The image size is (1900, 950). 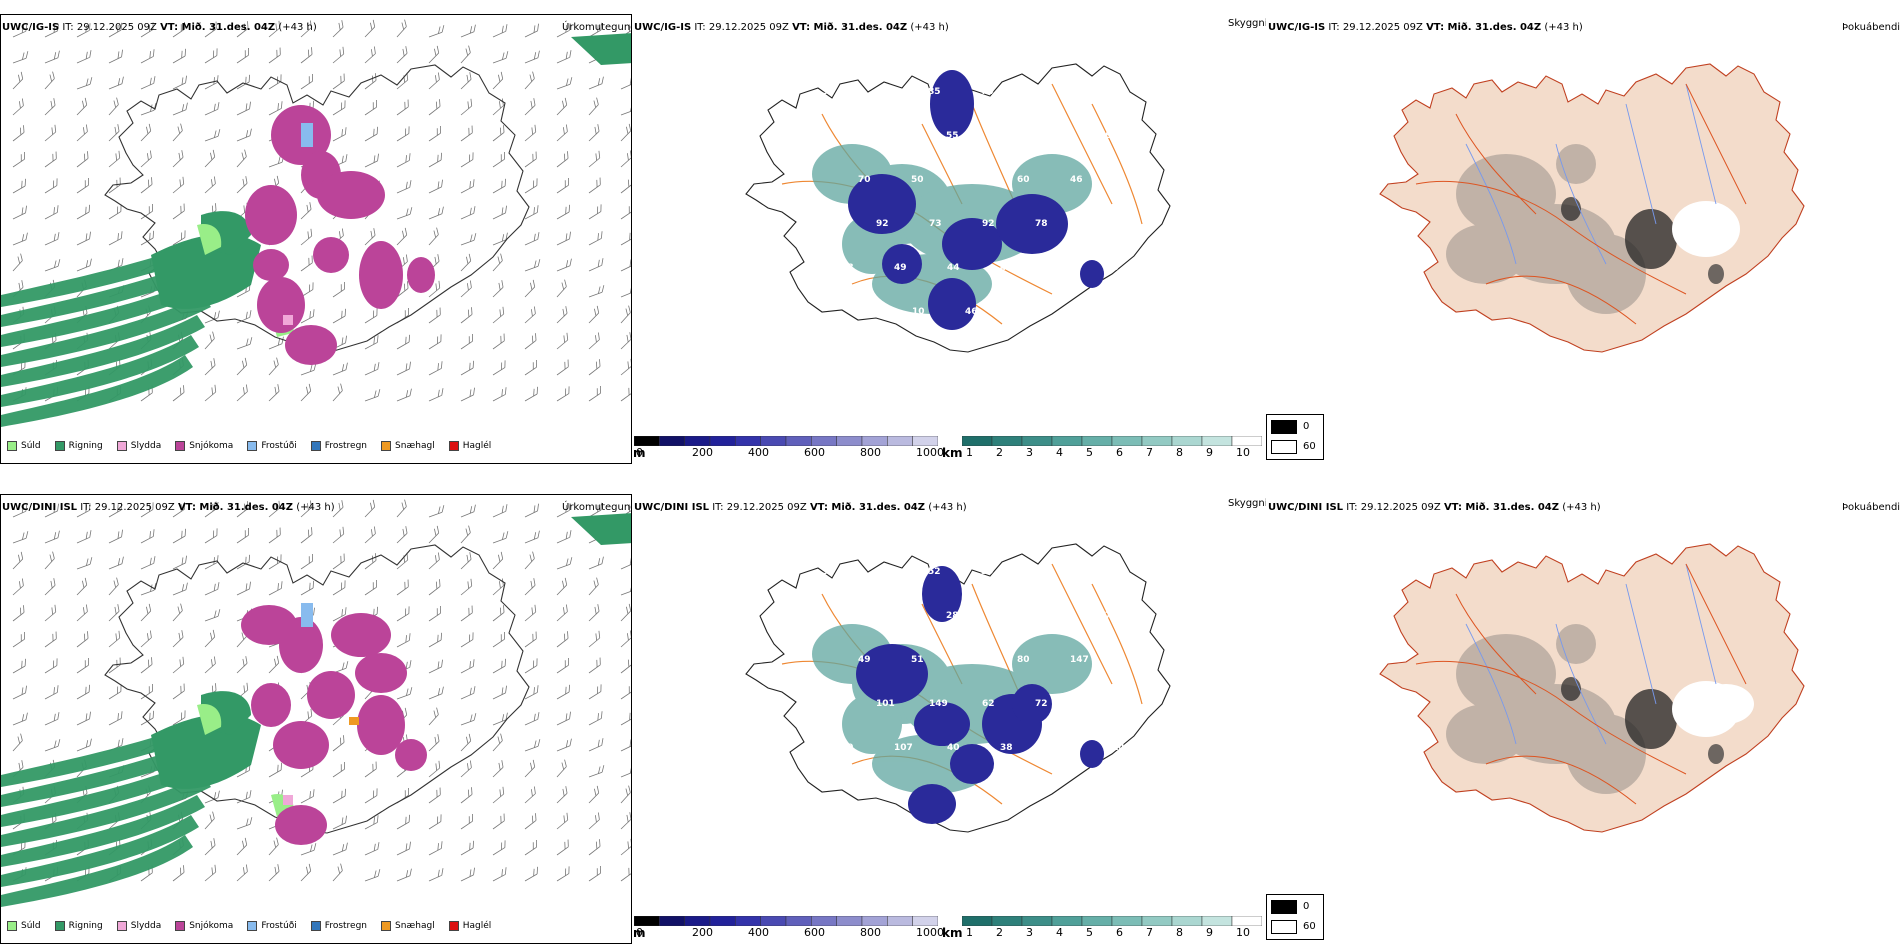 What do you see at coordinates (918, 312) in the screenshot?
I see `cloudbase-value-label: 10` at bounding box center [918, 312].